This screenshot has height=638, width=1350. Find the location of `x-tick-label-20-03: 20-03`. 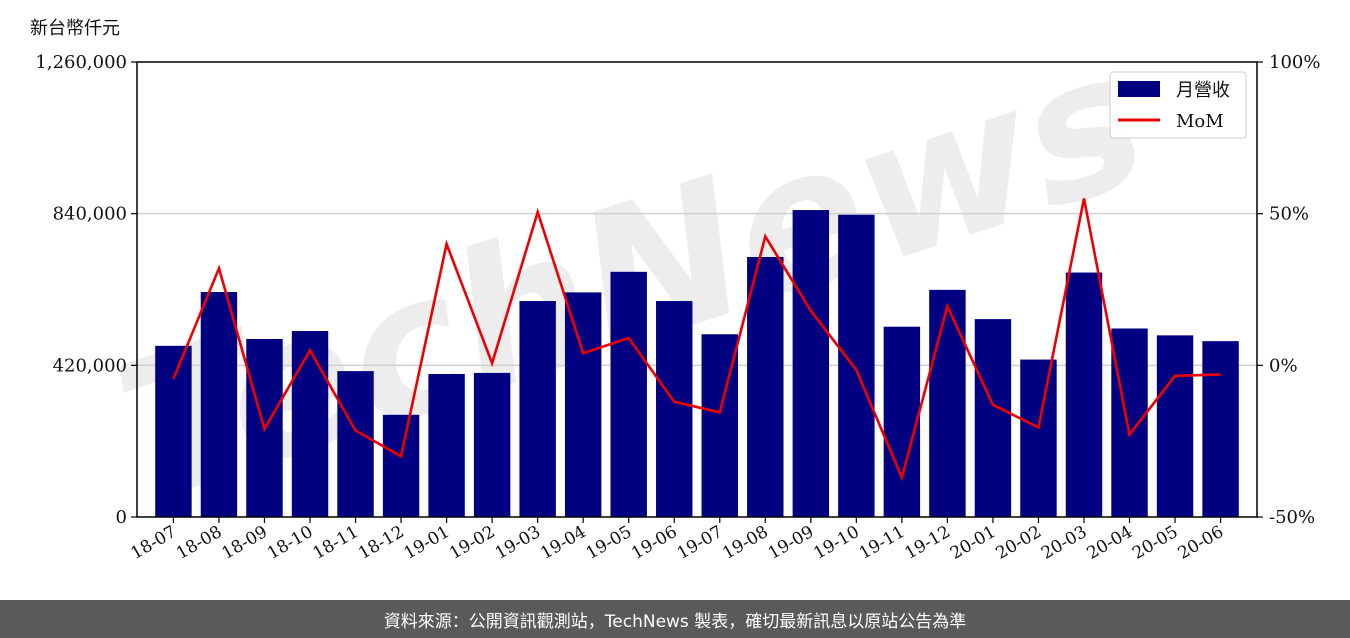

x-tick-label-20-03: 20-03 is located at coordinates (1064, 543).